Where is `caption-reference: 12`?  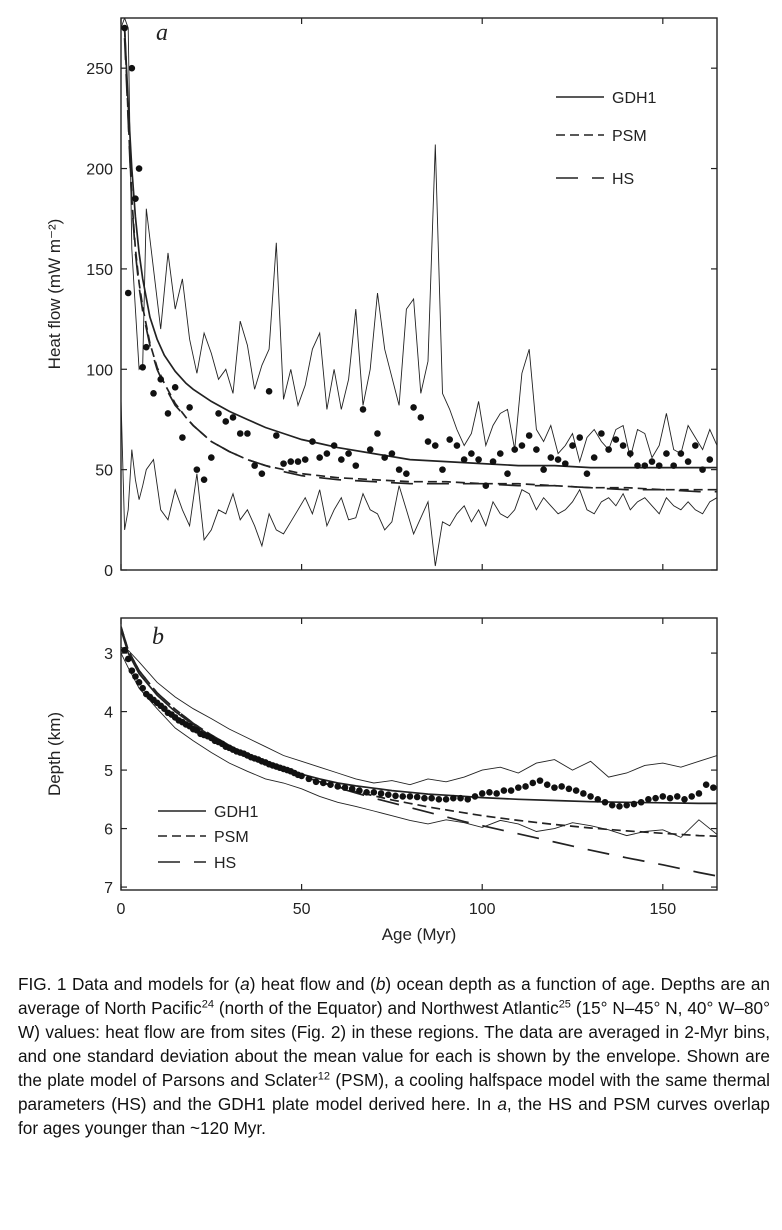 caption-reference: 12 is located at coordinates (323, 1076).